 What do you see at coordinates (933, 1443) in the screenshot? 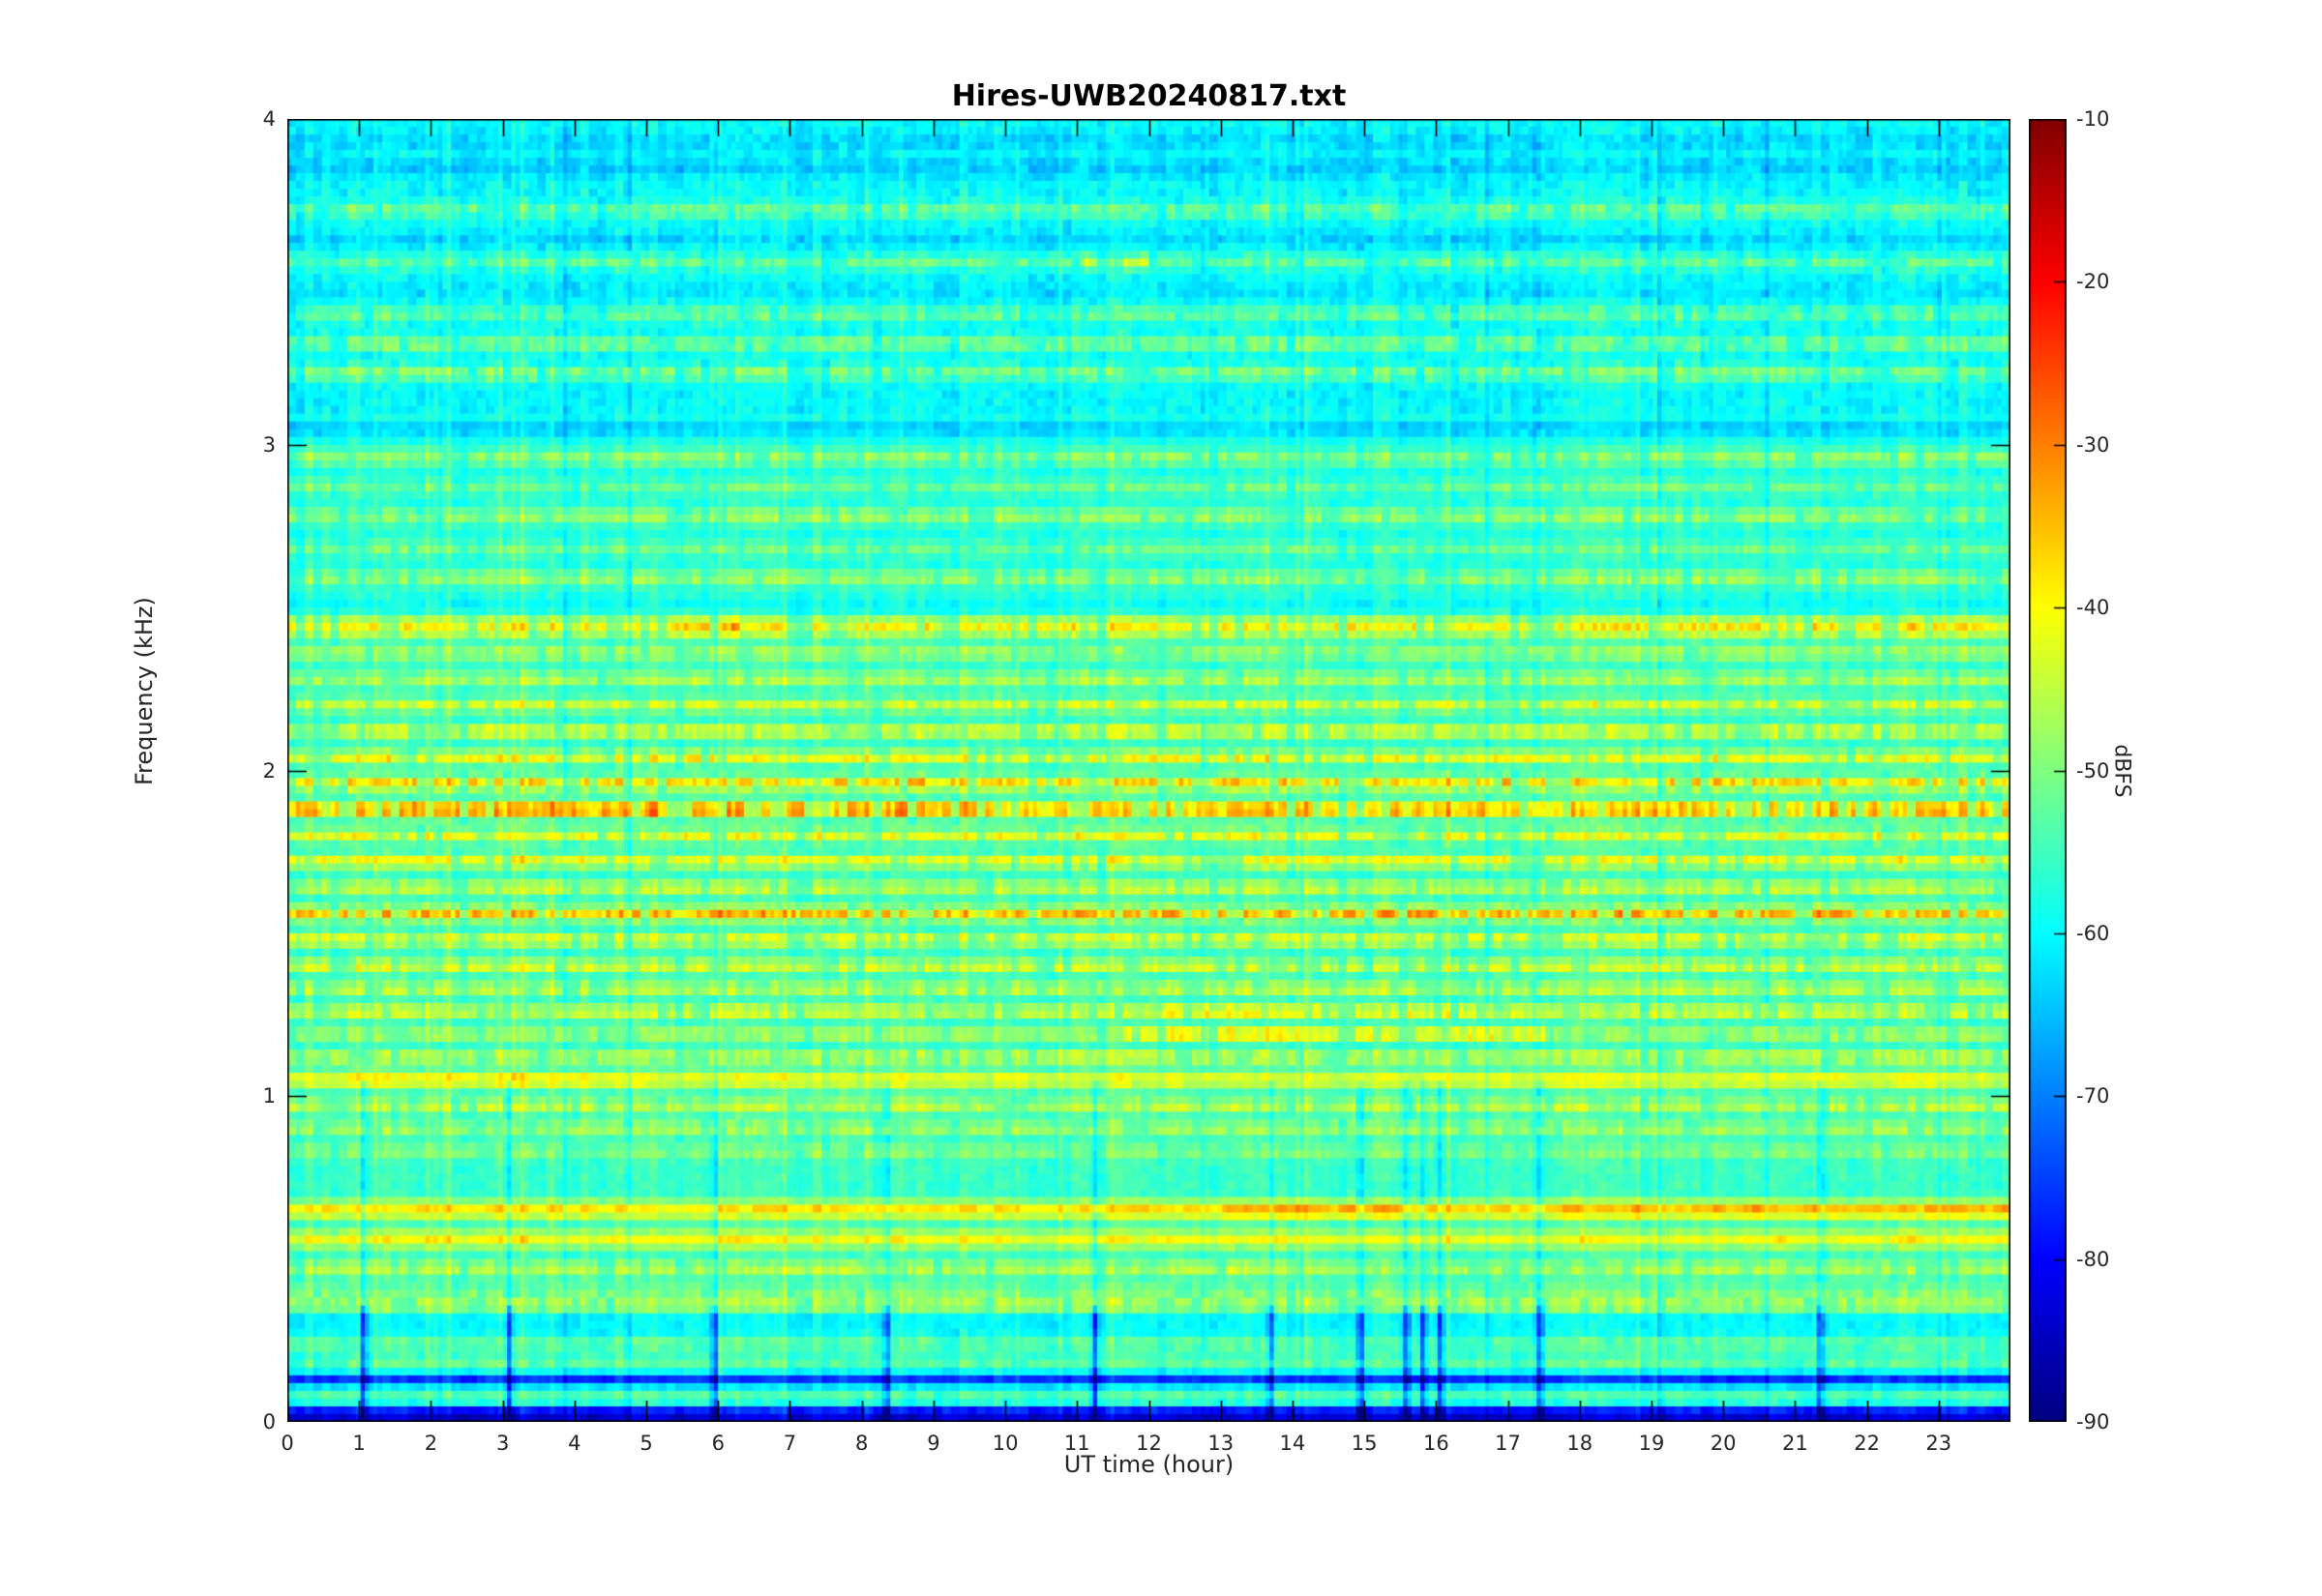
I see `x-tick-label: 9` at bounding box center [933, 1443].